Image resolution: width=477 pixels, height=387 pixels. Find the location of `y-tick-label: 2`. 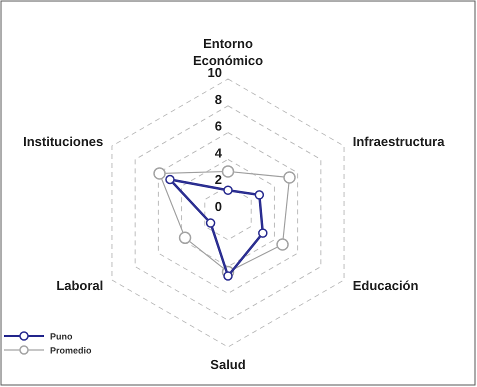

y-tick-label: 2 is located at coordinates (218, 180).